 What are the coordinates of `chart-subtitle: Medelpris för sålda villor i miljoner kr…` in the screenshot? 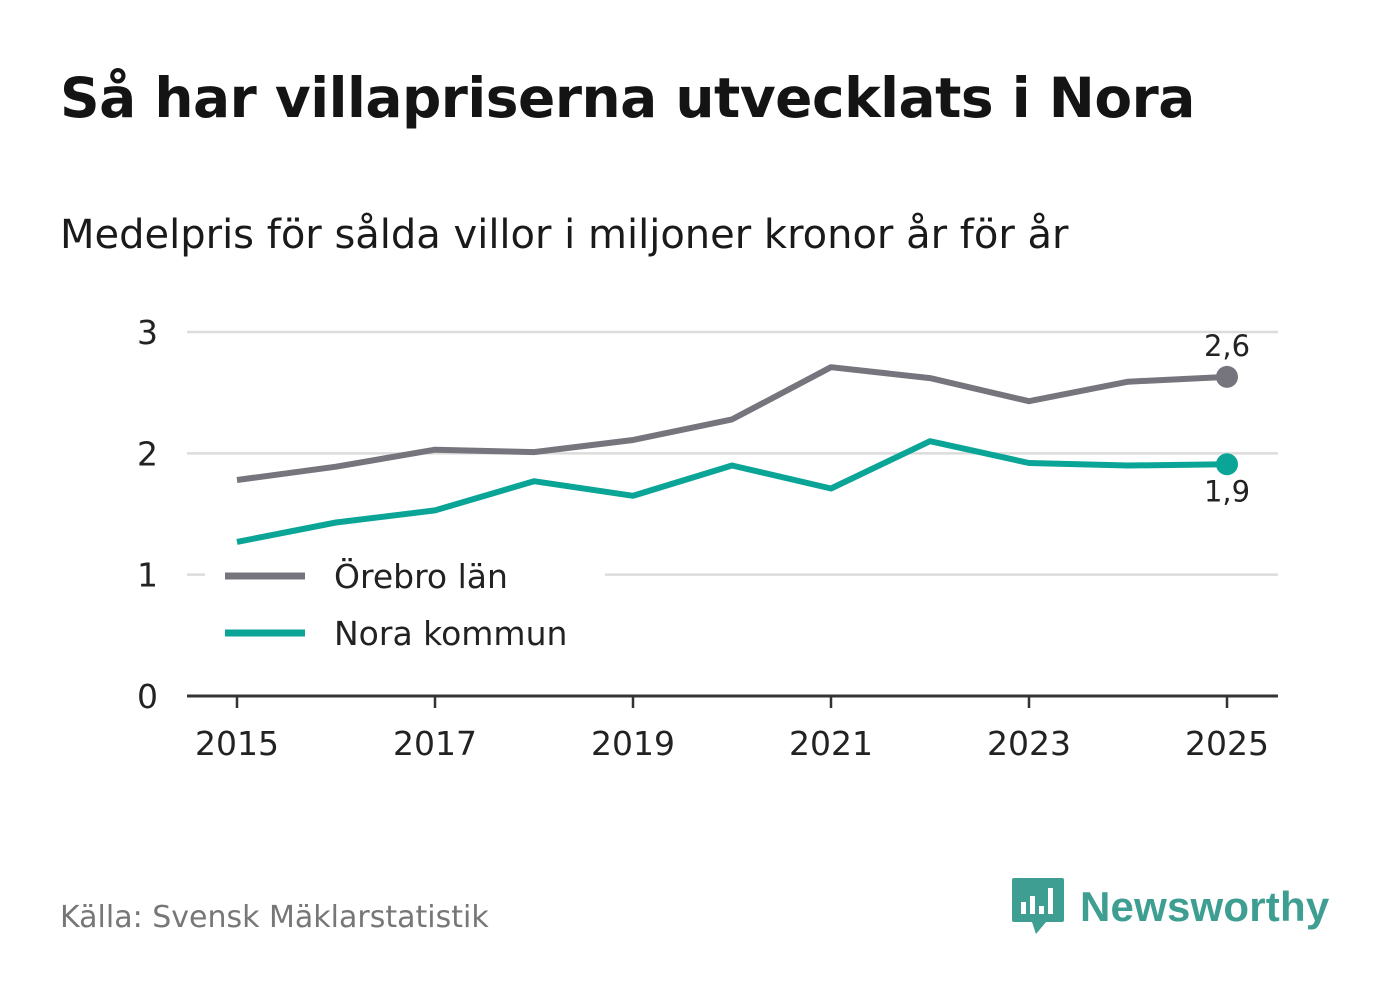 It's located at (564, 235).